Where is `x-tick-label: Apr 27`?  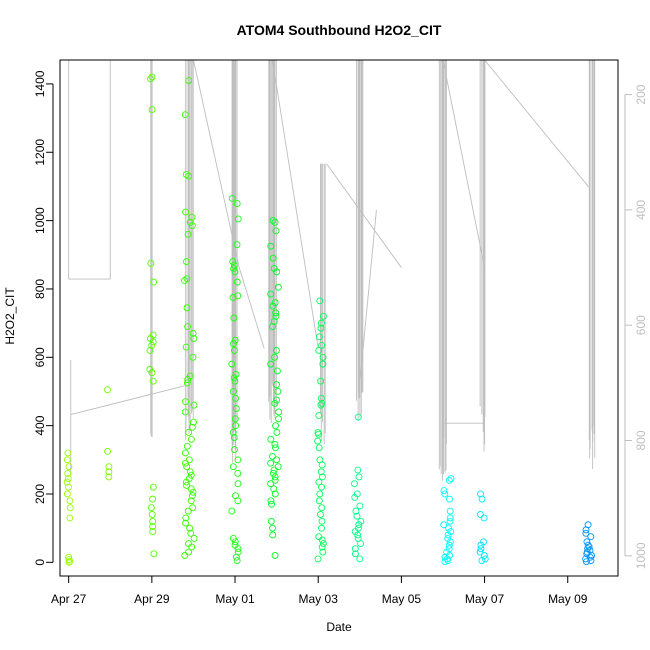 x-tick-label: Apr 27 is located at coordinates (69, 599).